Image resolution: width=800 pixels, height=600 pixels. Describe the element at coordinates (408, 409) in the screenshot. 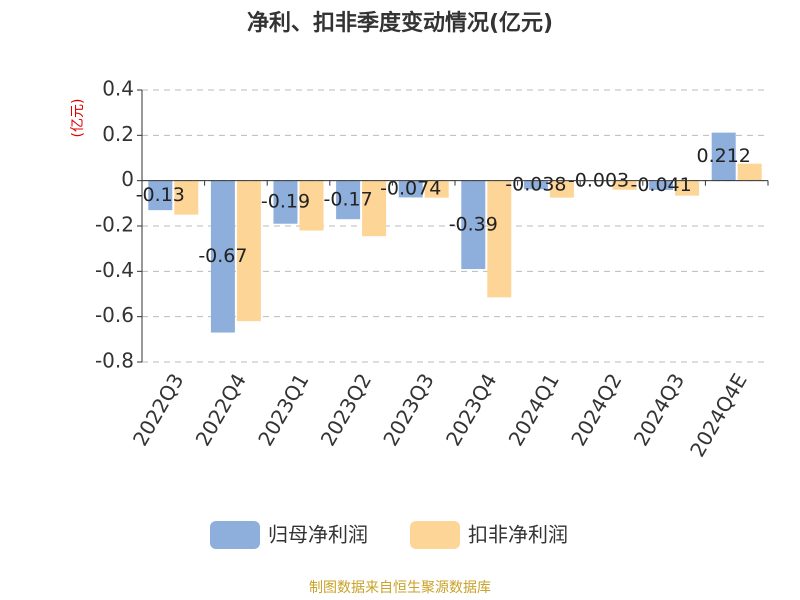

I see `x-tick-label: 2023Q3` at that location.